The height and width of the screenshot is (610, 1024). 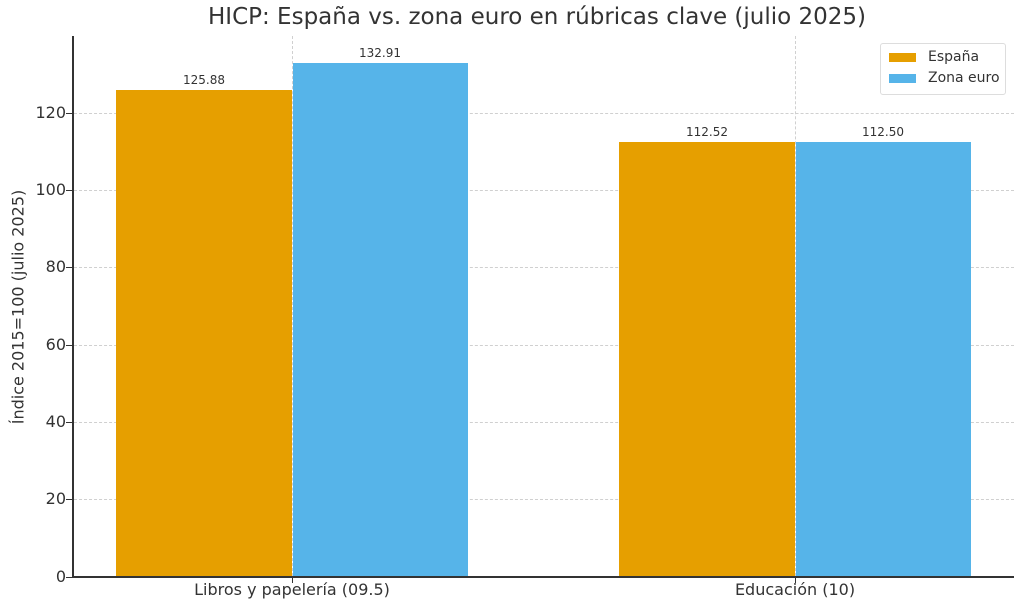 What do you see at coordinates (380, 53) in the screenshot?
I see `bar-value-label: 132.91` at bounding box center [380, 53].